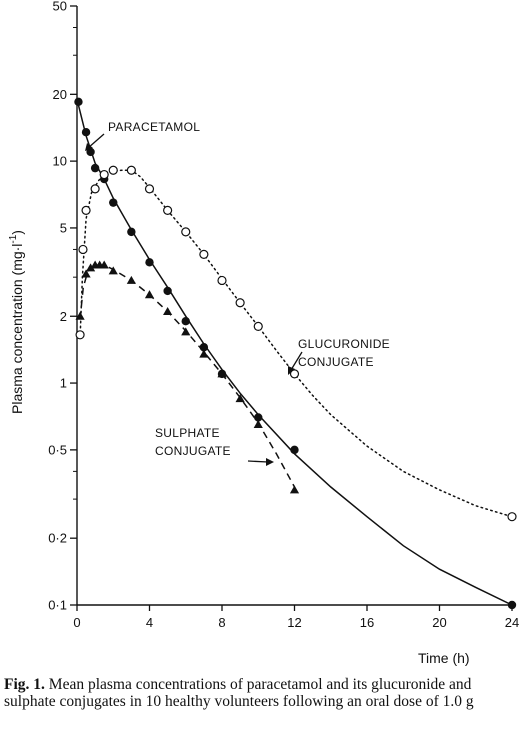 The width and height of the screenshot is (523, 738). What do you see at coordinates (57, 605) in the screenshot?
I see `y-tick-label: 0·1` at bounding box center [57, 605].